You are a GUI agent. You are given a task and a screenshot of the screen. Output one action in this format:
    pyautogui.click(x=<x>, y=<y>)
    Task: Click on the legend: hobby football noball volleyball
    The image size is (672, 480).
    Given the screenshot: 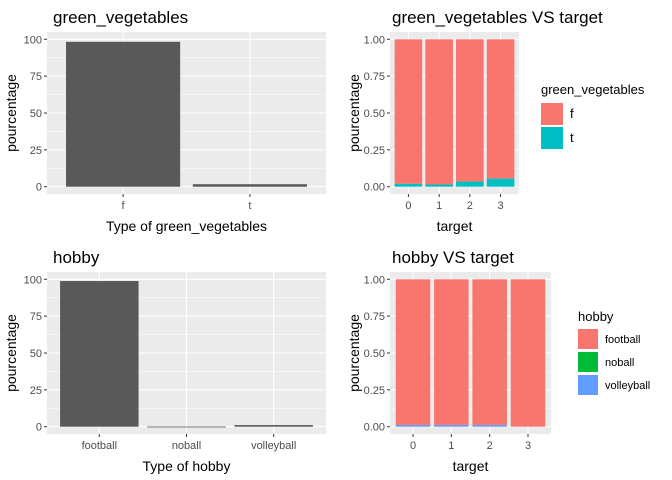 What is the action you would take?
    pyautogui.click(x=614, y=352)
    